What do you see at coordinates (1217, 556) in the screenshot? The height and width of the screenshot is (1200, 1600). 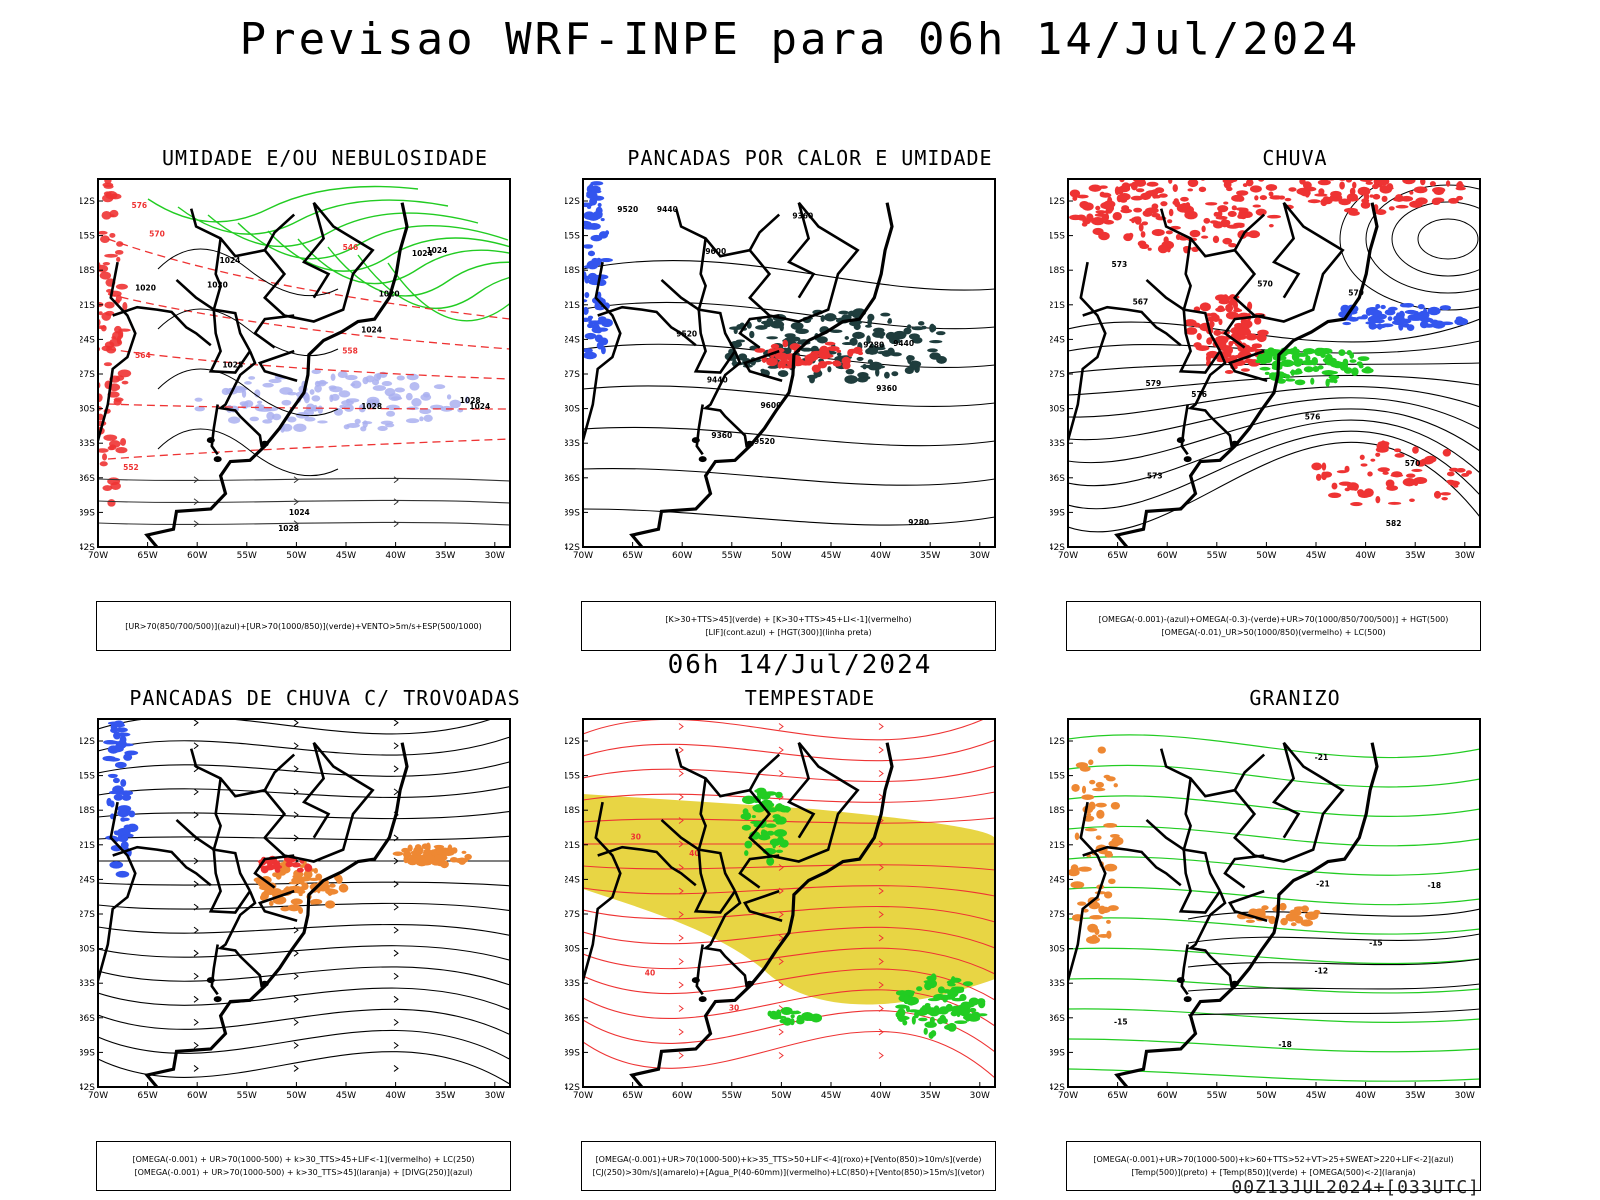 I see `lon-tick-label: 55W` at bounding box center [1217, 556].